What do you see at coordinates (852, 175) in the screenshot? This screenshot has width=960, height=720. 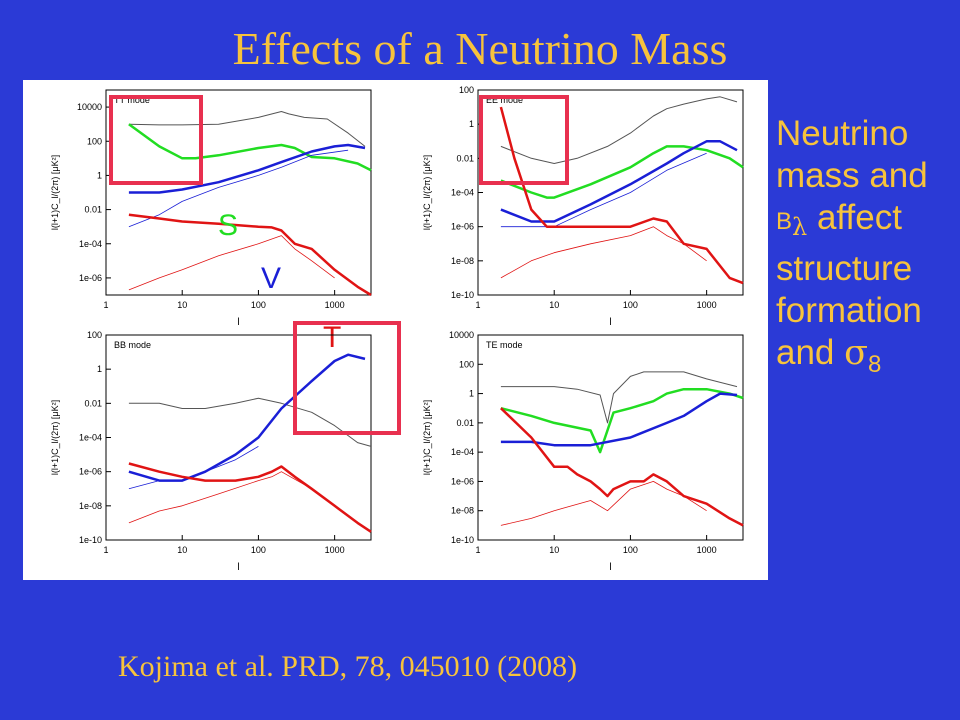 I see `side-line-2: mass and` at bounding box center [852, 175].